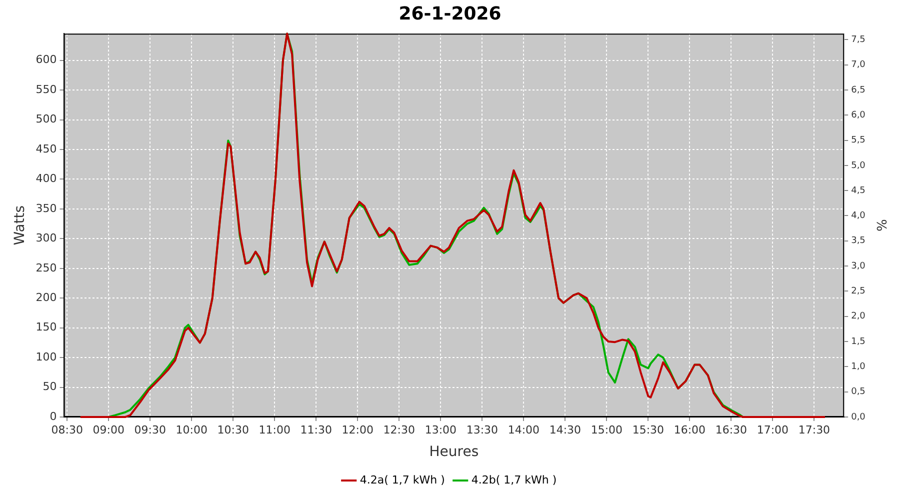  I want to click on x-tick-label: 13:00, so click(440, 429).